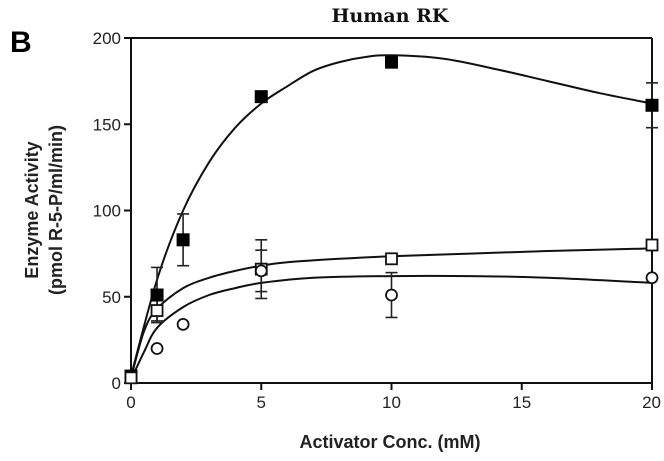  What do you see at coordinates (21, 42) in the screenshot?
I see `panel-label: B` at bounding box center [21, 42].